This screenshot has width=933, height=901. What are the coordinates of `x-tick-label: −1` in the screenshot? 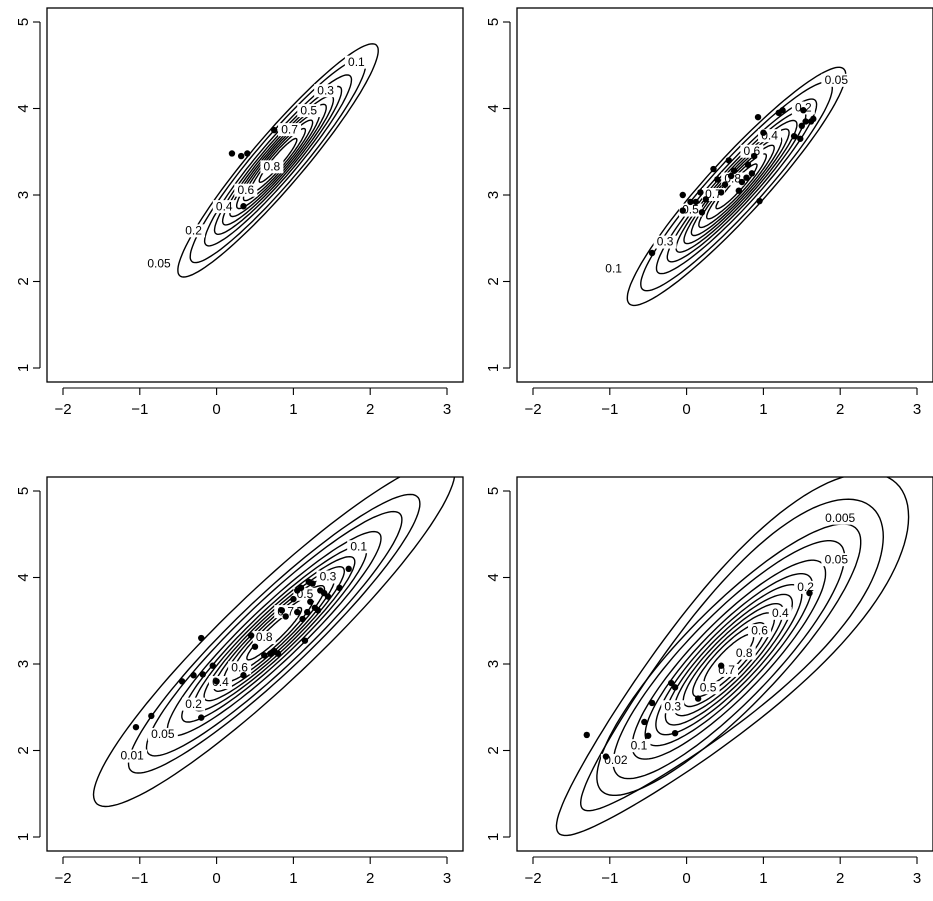 It's located at (139, 409).